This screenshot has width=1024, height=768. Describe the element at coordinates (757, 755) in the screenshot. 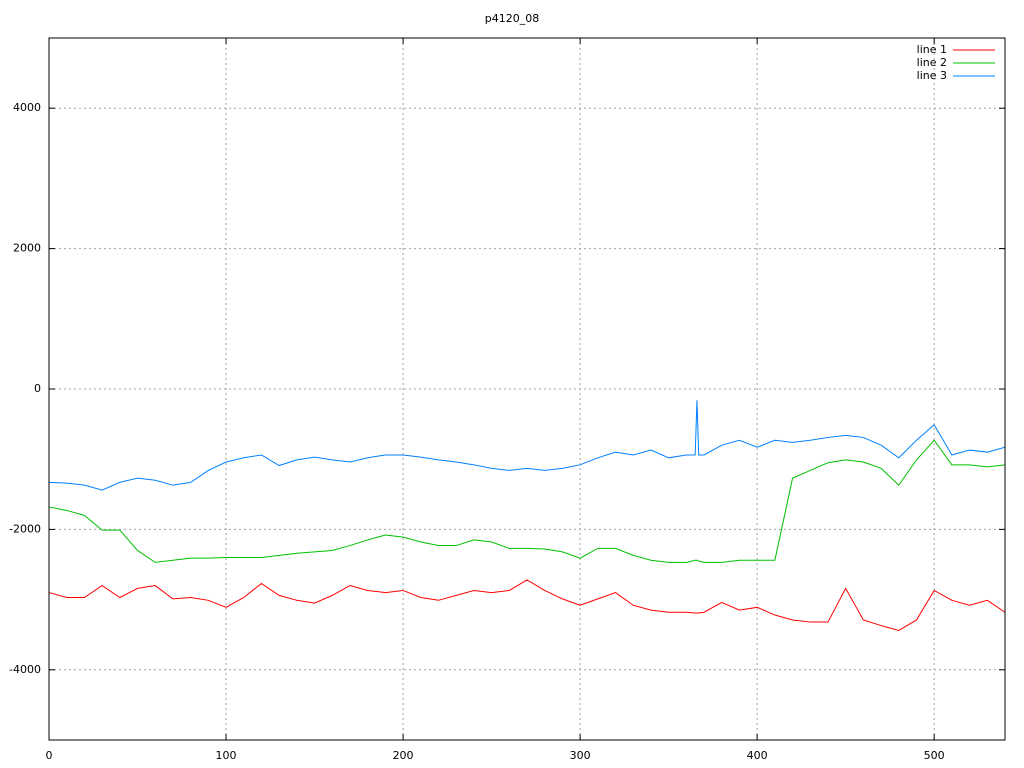

I see `x-tick-label: 400` at that location.